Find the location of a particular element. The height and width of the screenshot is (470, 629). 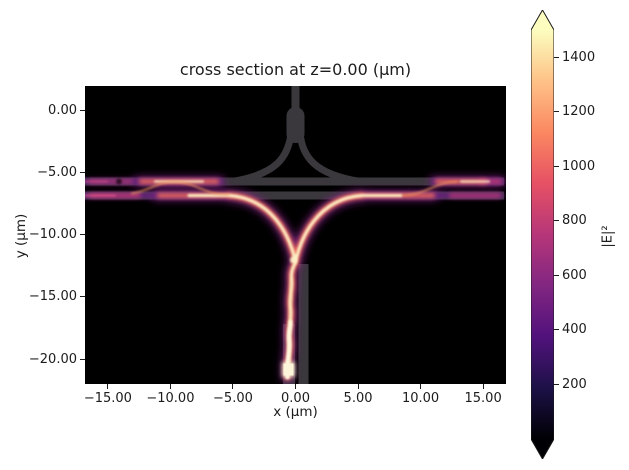

colorbar-tick-label: 1200 is located at coordinates (579, 112).